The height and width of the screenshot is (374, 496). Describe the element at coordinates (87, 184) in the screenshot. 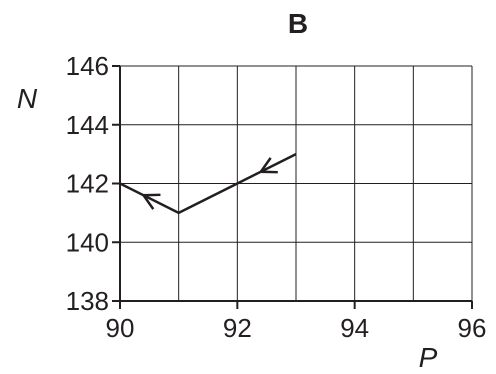

I see `y-tick-label: 142` at that location.